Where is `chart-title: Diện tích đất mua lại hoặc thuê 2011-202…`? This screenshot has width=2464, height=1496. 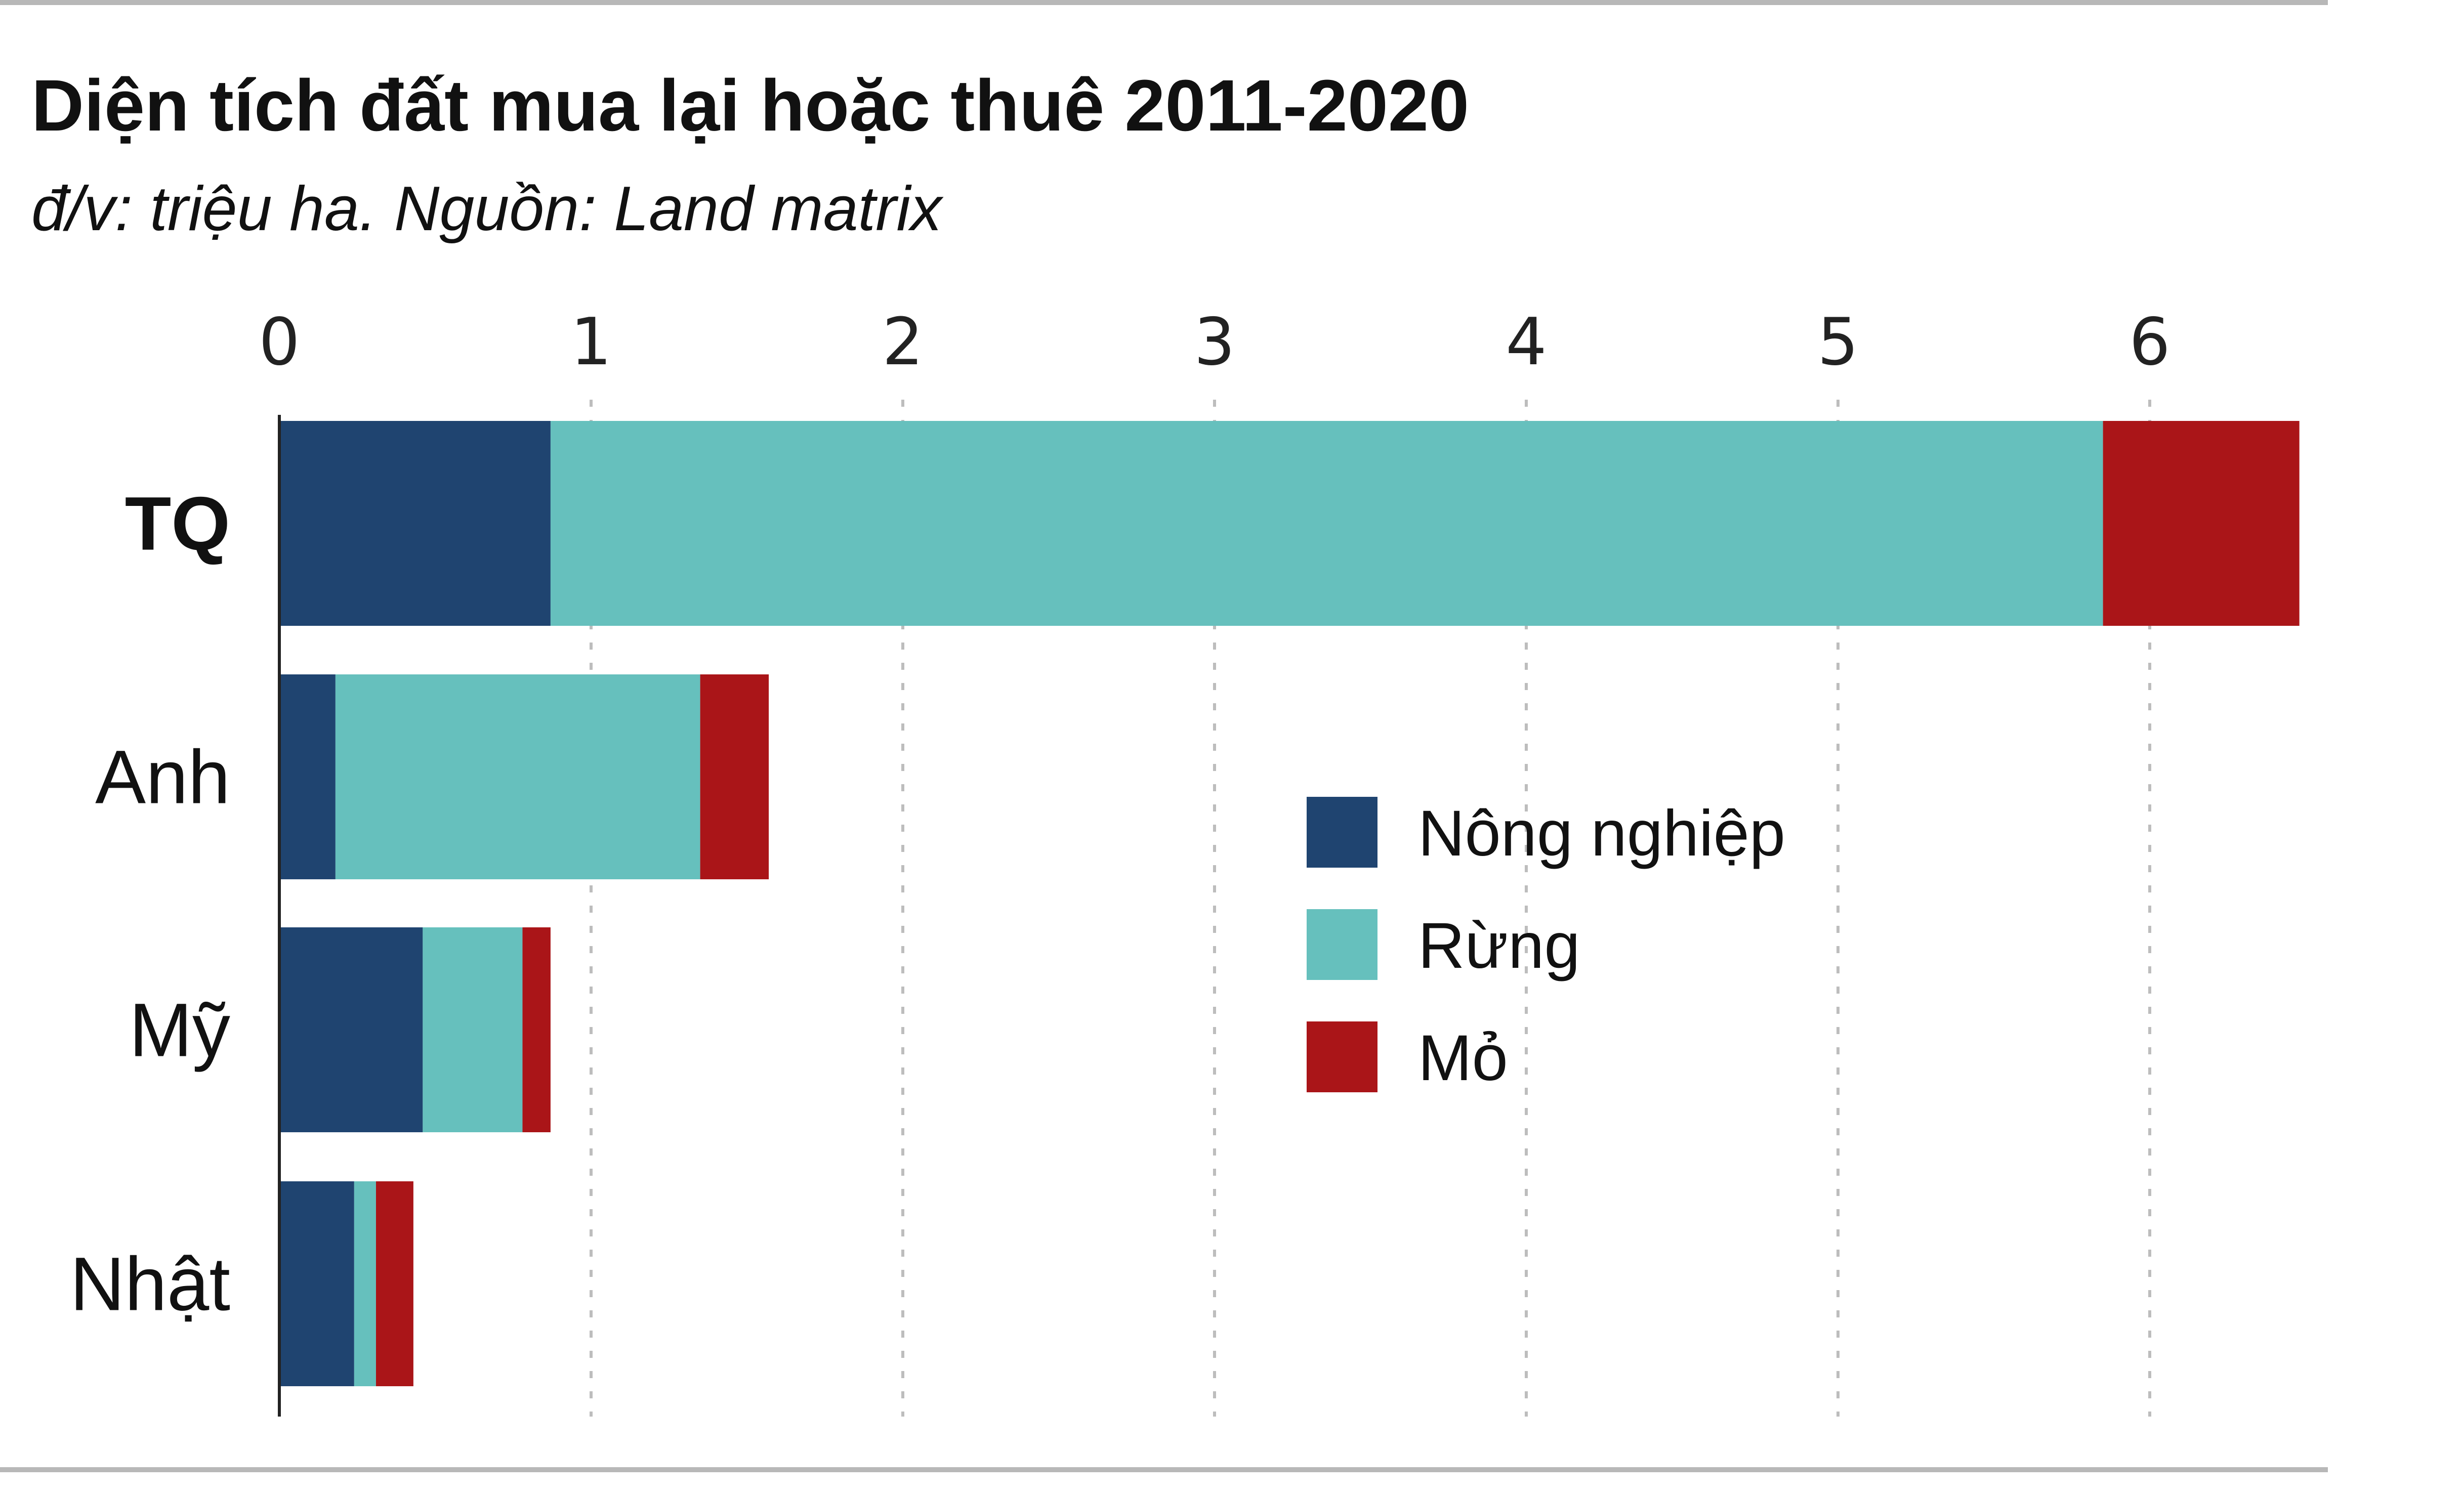 chart-title: Diện tích đất mua lại hoặc thuê 2011-202… is located at coordinates (750, 105).